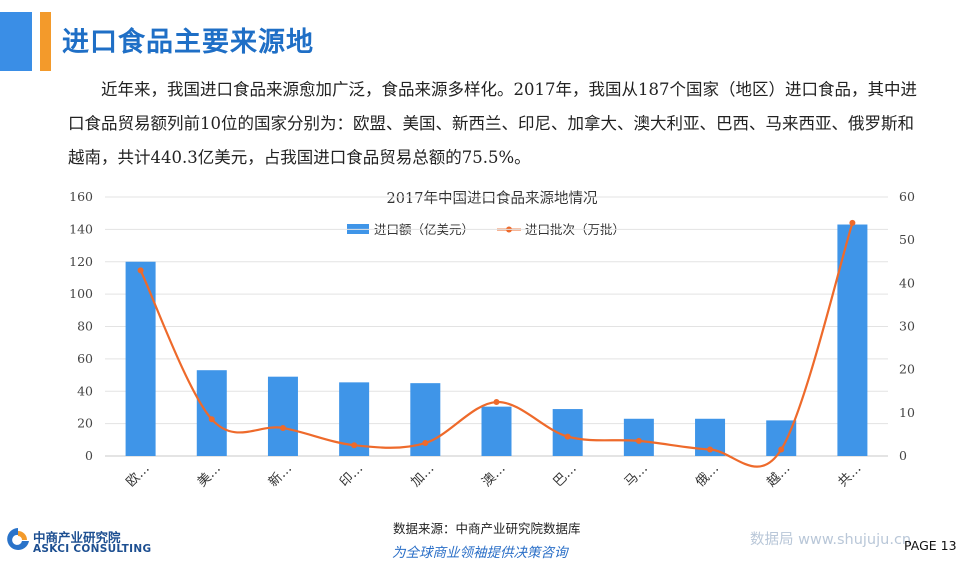 The height and width of the screenshot is (563, 976). I want to click on right-axis-tick-label: 20, so click(907, 369).